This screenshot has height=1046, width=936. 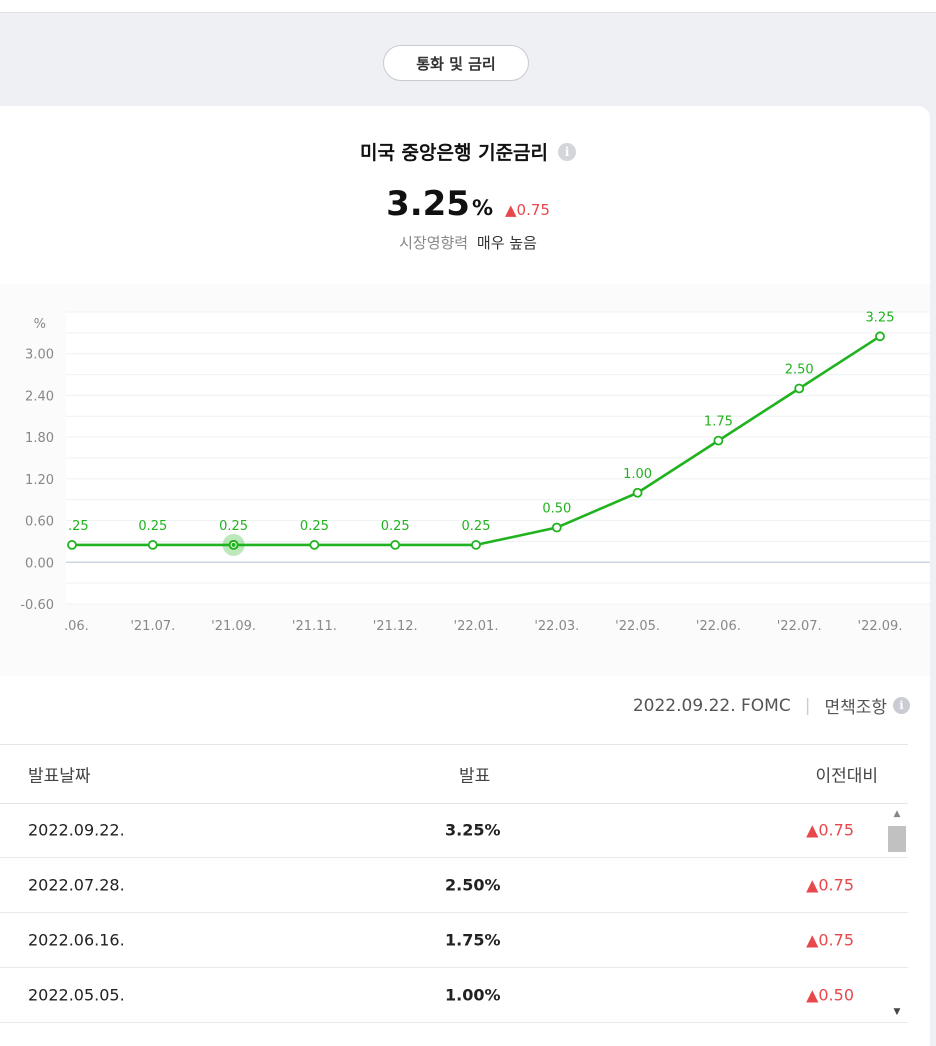 I want to click on y-tick-label: 0.60, so click(x=39, y=522).